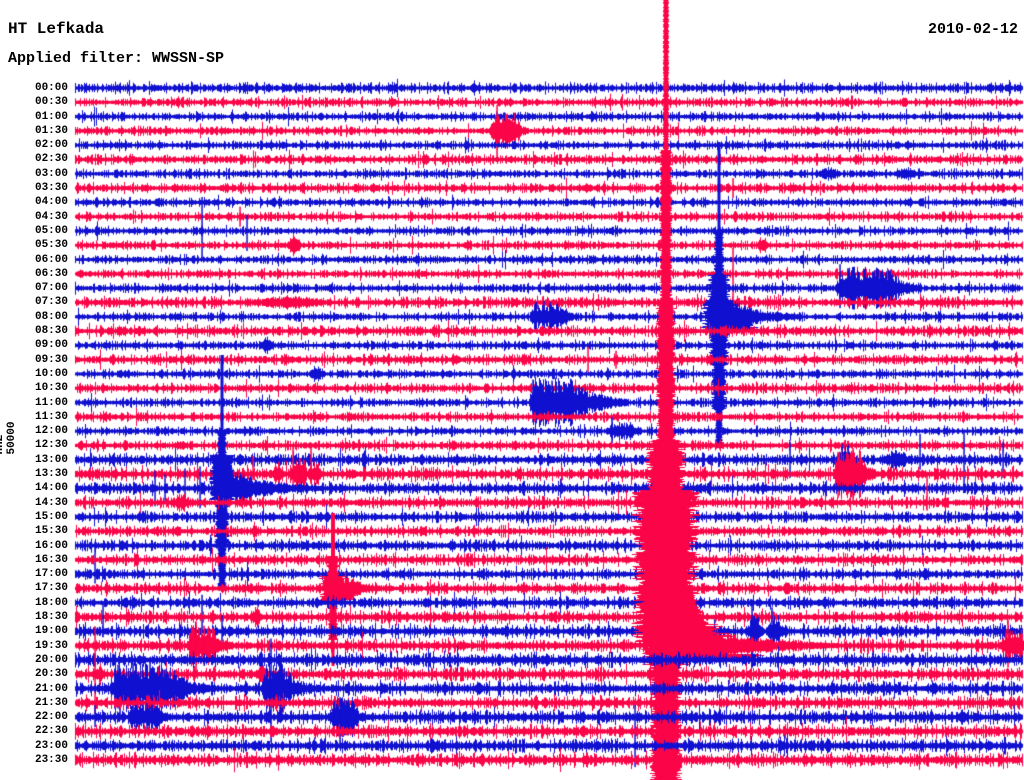 The width and height of the screenshot is (1024, 780). Describe the element at coordinates (51, 645) in the screenshot. I see `time-label-19:30: 19:30` at that location.